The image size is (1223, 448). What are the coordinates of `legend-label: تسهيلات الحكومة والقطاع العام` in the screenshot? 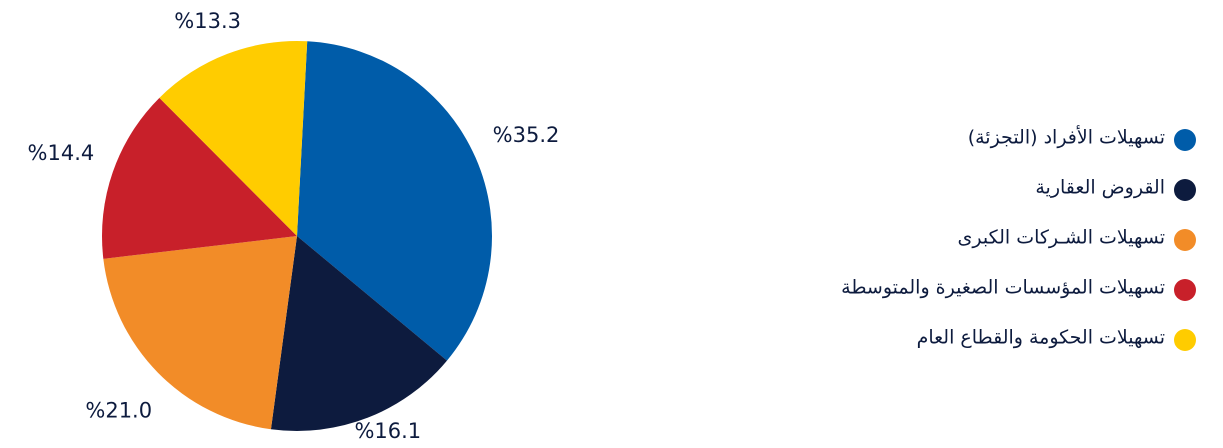 It's located at (1041, 338).